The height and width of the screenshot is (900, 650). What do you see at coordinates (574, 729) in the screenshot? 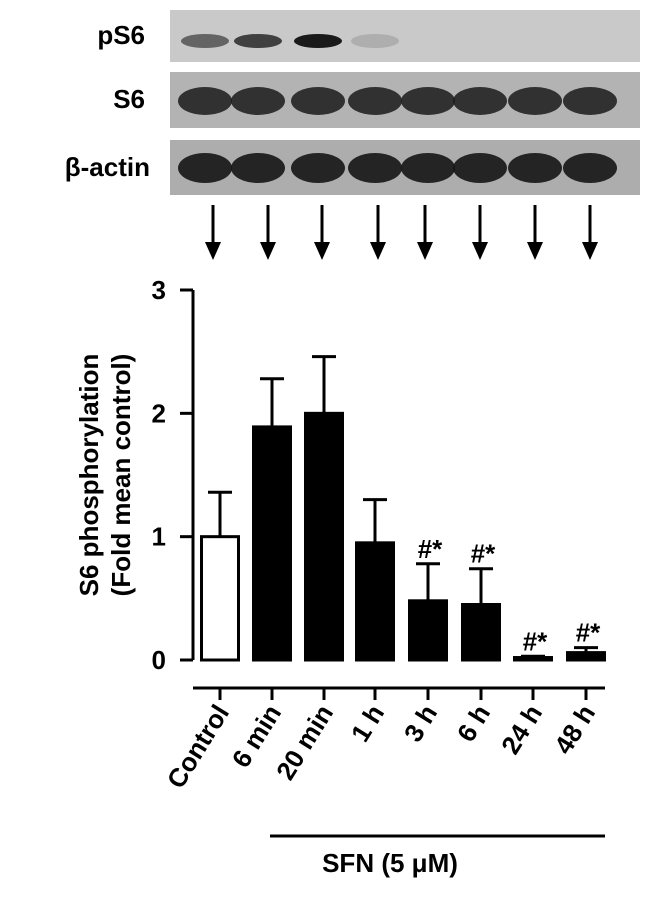
I see `x-tick-label: 48 h` at bounding box center [574, 729].